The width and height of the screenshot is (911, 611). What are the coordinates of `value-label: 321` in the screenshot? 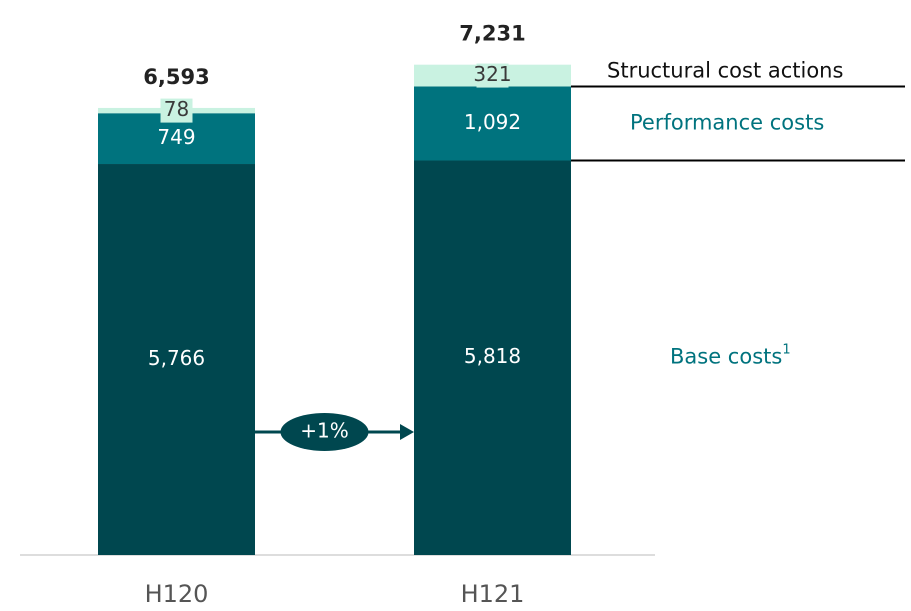 It's located at (492, 74).